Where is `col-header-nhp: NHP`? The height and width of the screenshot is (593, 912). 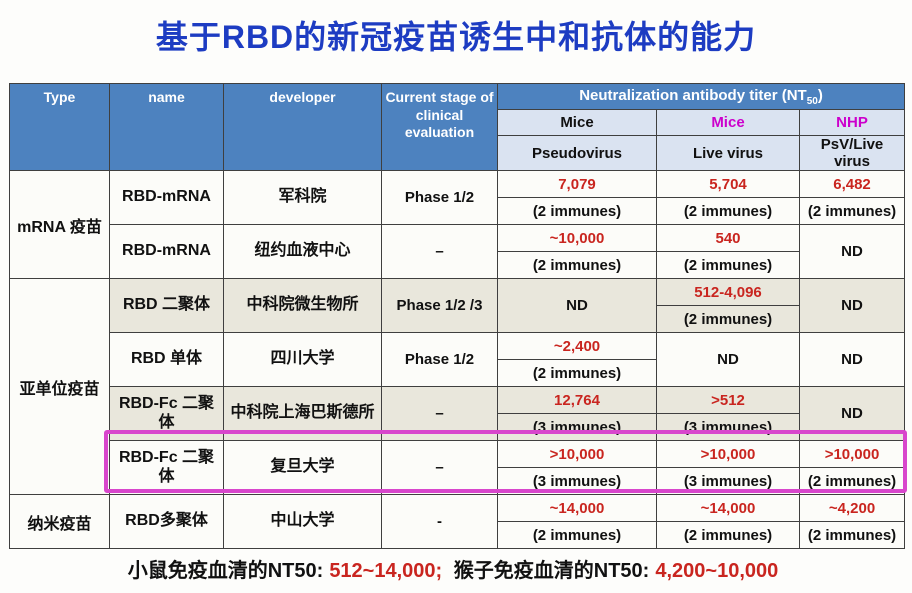
col-header-nhp: NHP is located at coordinates (852, 122).